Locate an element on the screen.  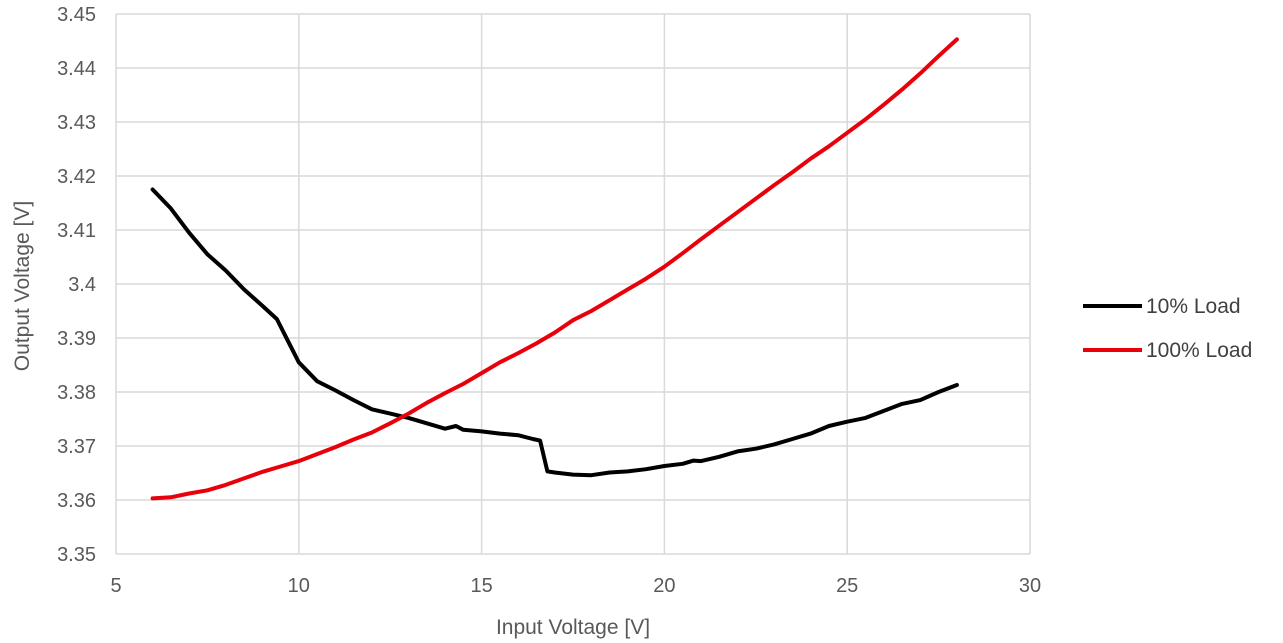
y-tick-label: 3.45 is located at coordinates (76, 15).